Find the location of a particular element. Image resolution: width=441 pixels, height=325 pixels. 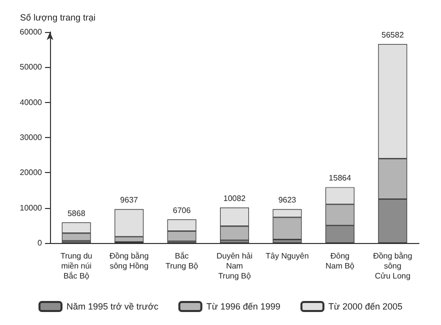

total-label: 56582 is located at coordinates (393, 35).